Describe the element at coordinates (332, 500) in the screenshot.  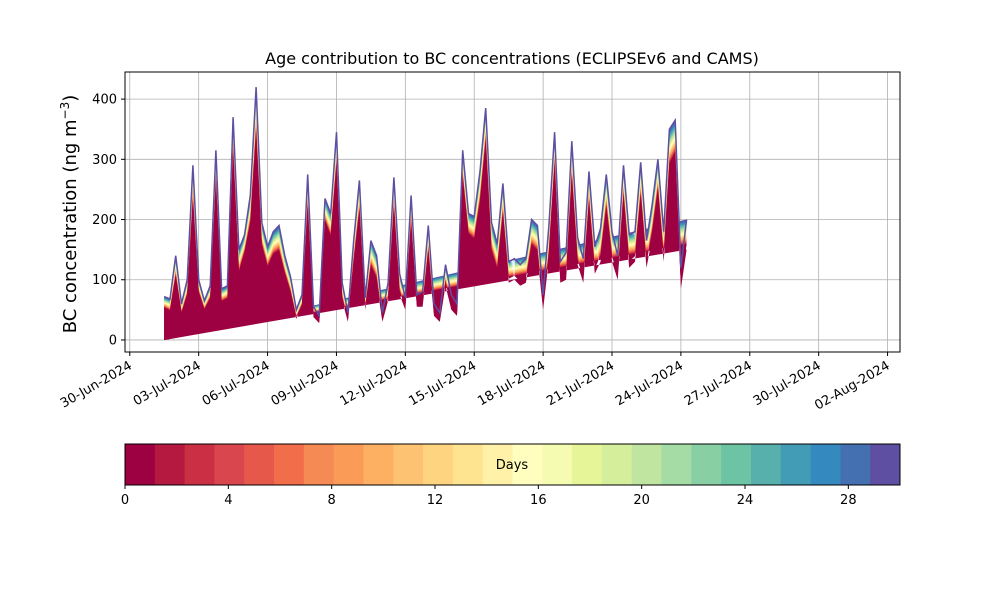
I see `colorbar-tick-label: 8` at that location.